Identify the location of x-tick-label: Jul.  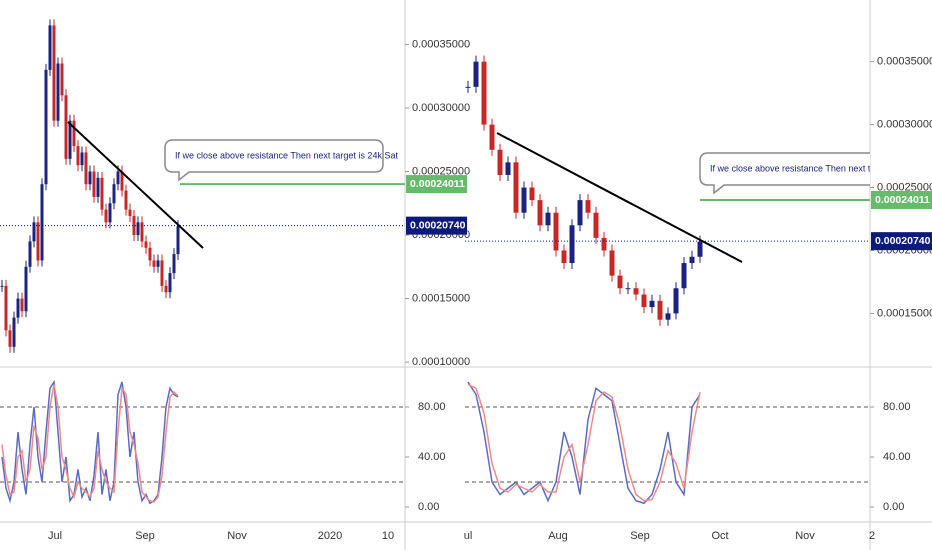
(55, 536).